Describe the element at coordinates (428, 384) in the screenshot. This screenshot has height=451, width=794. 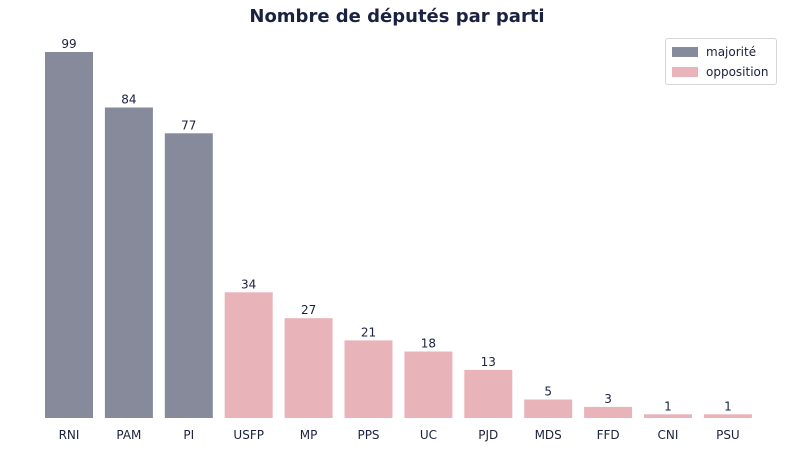
I see `bar-uc` at that location.